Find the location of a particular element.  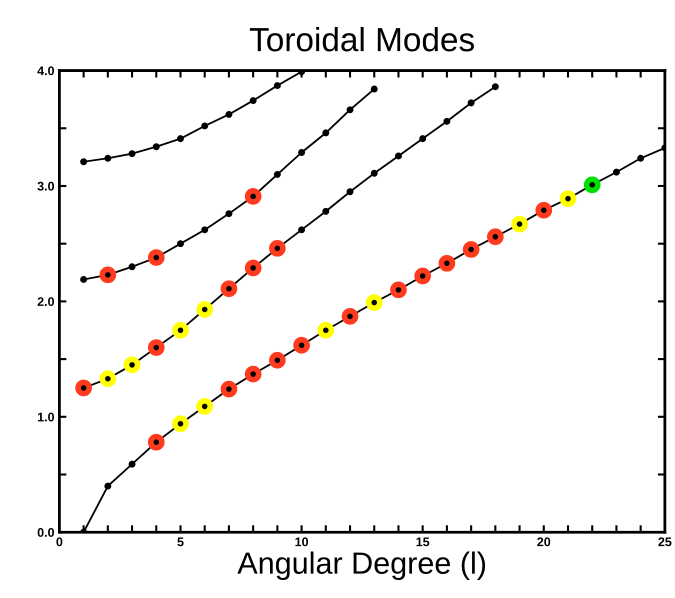

x-tick-label: 10 is located at coordinates (301, 541).